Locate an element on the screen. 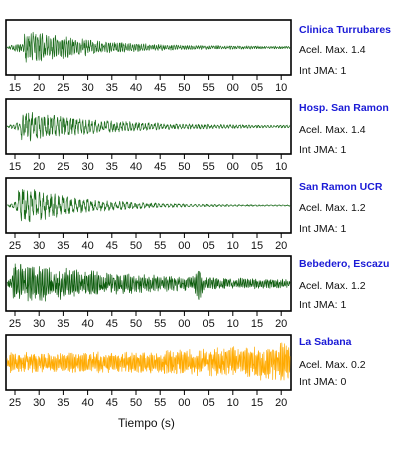 This screenshot has width=410, height=460. panel-3: 25 30 35 40 45 50 55 00 05 10 15 20 is located at coordinates (148, 292).